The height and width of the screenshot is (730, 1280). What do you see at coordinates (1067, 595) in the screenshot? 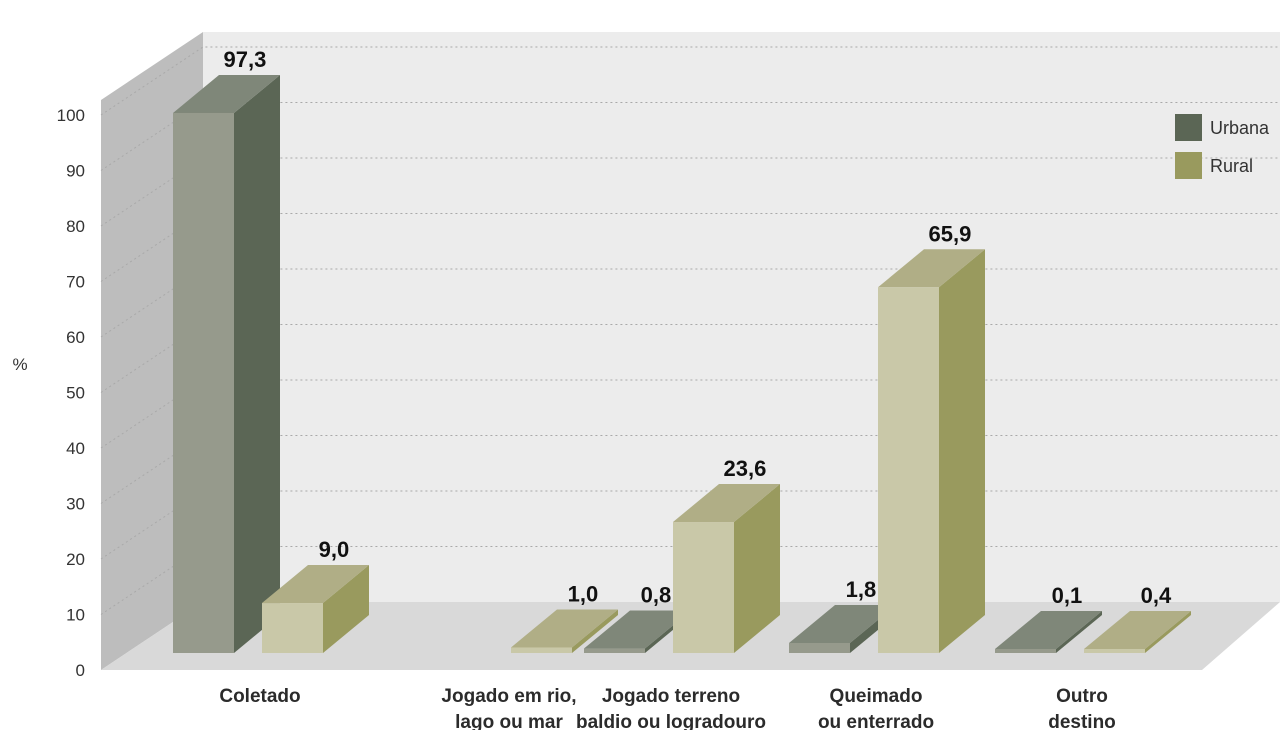
I see `value-label: 0,1` at bounding box center [1067, 595].